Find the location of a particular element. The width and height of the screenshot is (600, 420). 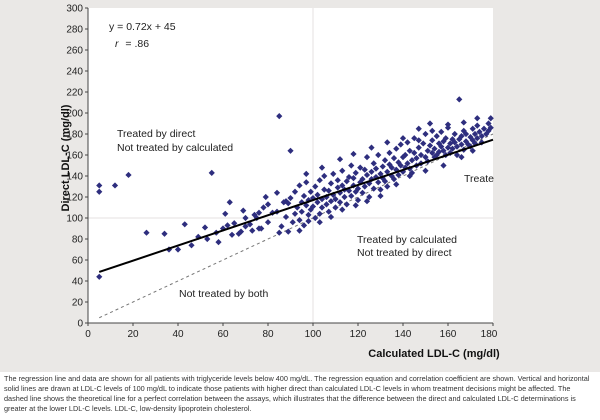

x-tick-label: 0 is located at coordinates (88, 334).